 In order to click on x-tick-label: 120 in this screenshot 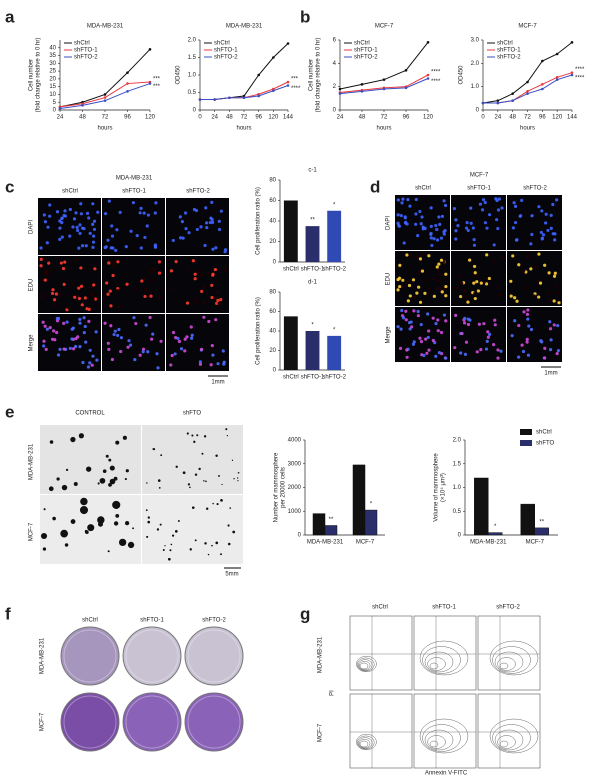, I will do `click(557, 118)`.